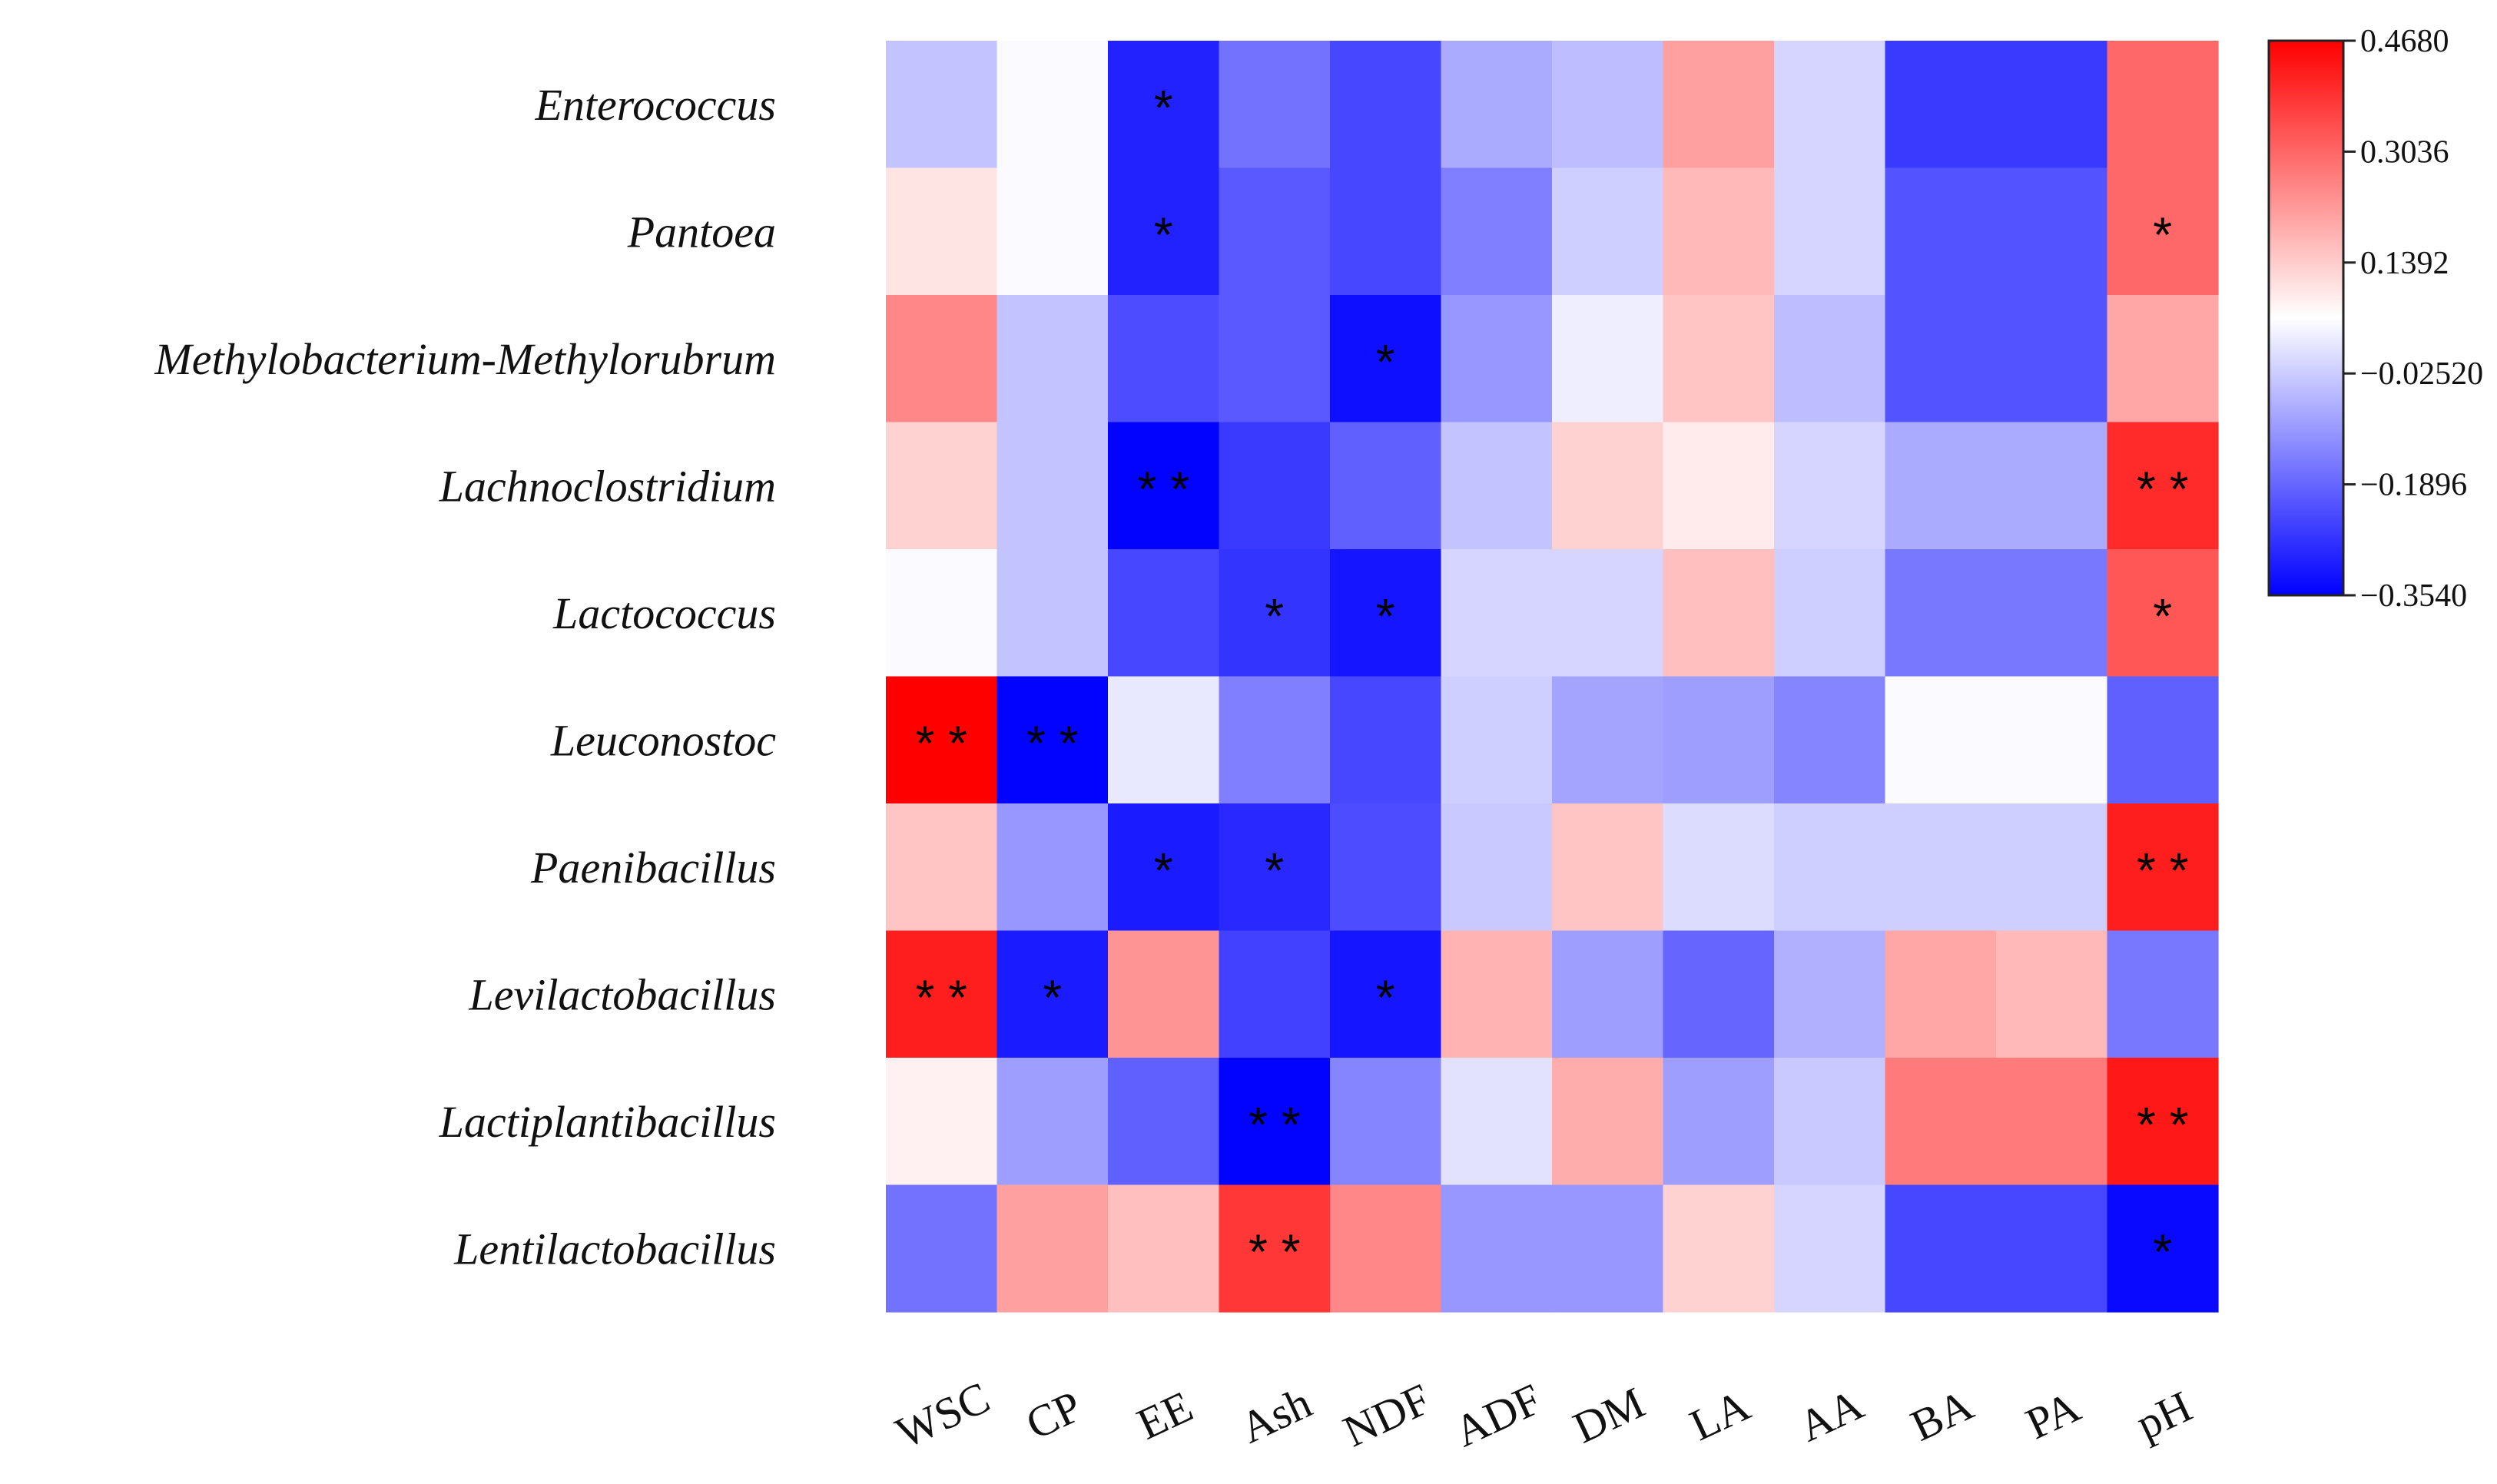 The width and height of the screenshot is (2497, 1484). What do you see at coordinates (623, 994) in the screenshot?
I see `row-label: Levilactobacillus` at bounding box center [623, 994].